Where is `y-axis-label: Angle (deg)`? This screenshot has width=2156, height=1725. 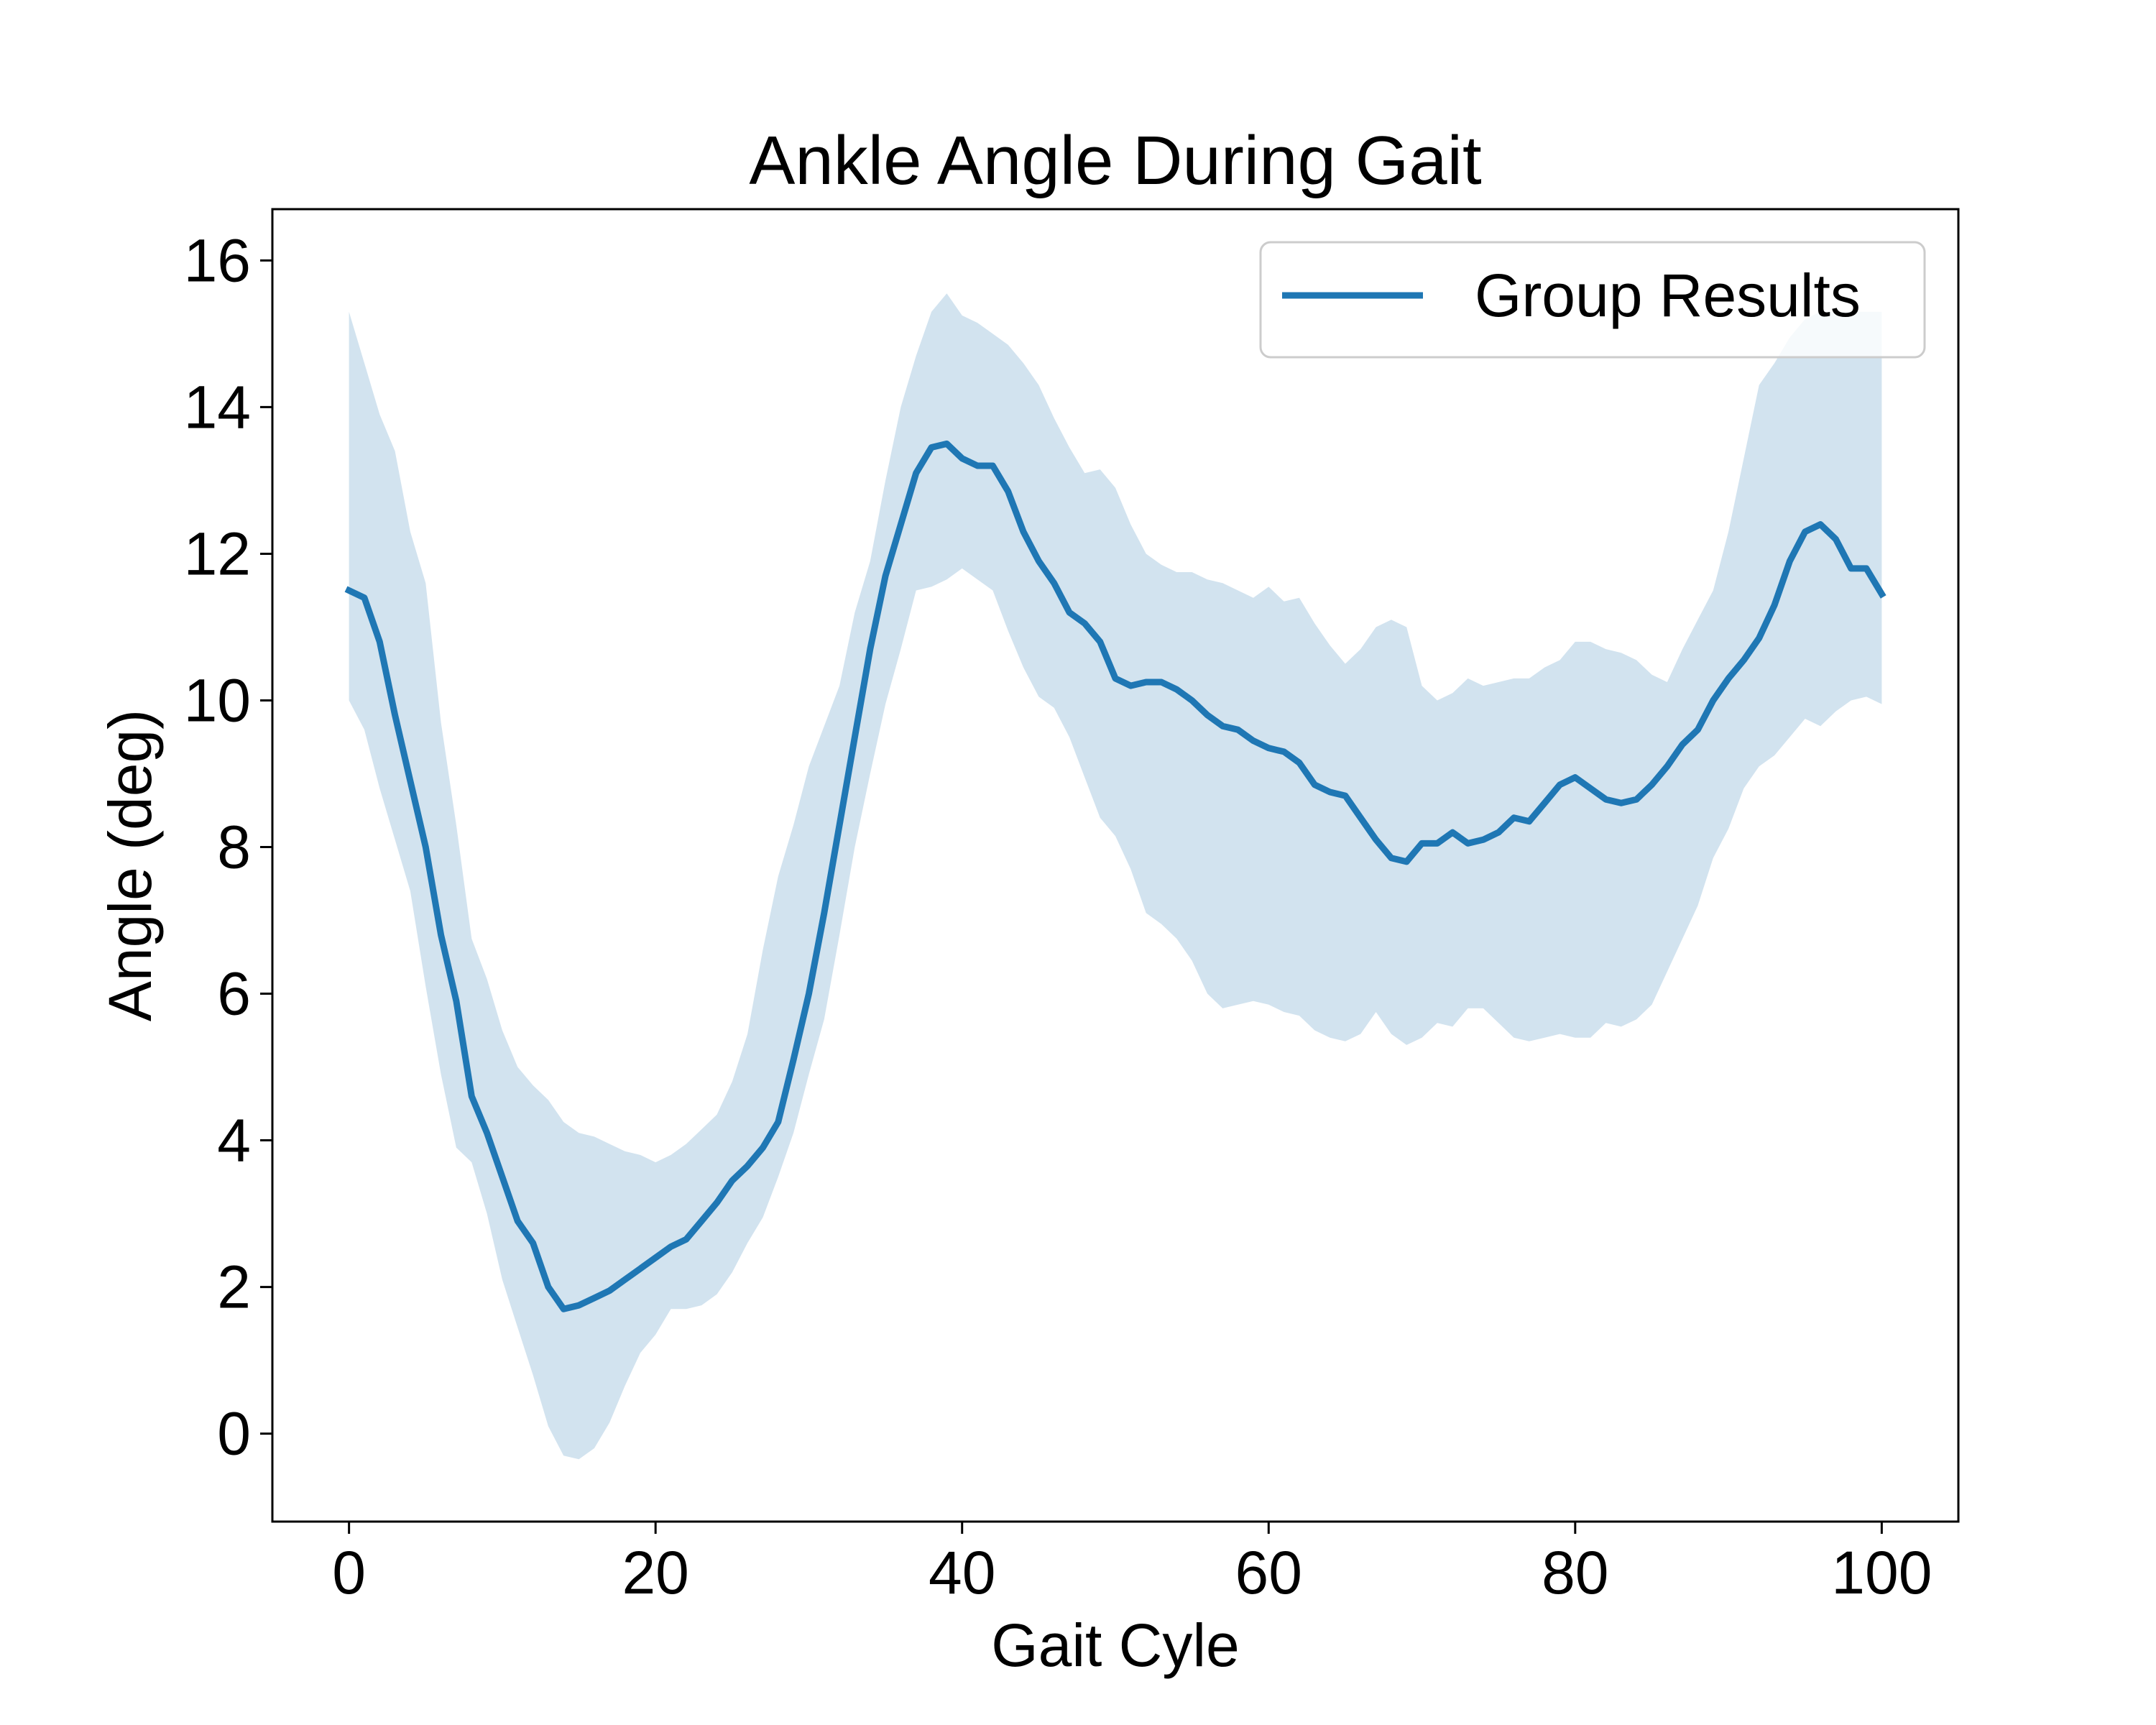 y-axis-label: Angle (deg) is located at coordinates (130, 865).